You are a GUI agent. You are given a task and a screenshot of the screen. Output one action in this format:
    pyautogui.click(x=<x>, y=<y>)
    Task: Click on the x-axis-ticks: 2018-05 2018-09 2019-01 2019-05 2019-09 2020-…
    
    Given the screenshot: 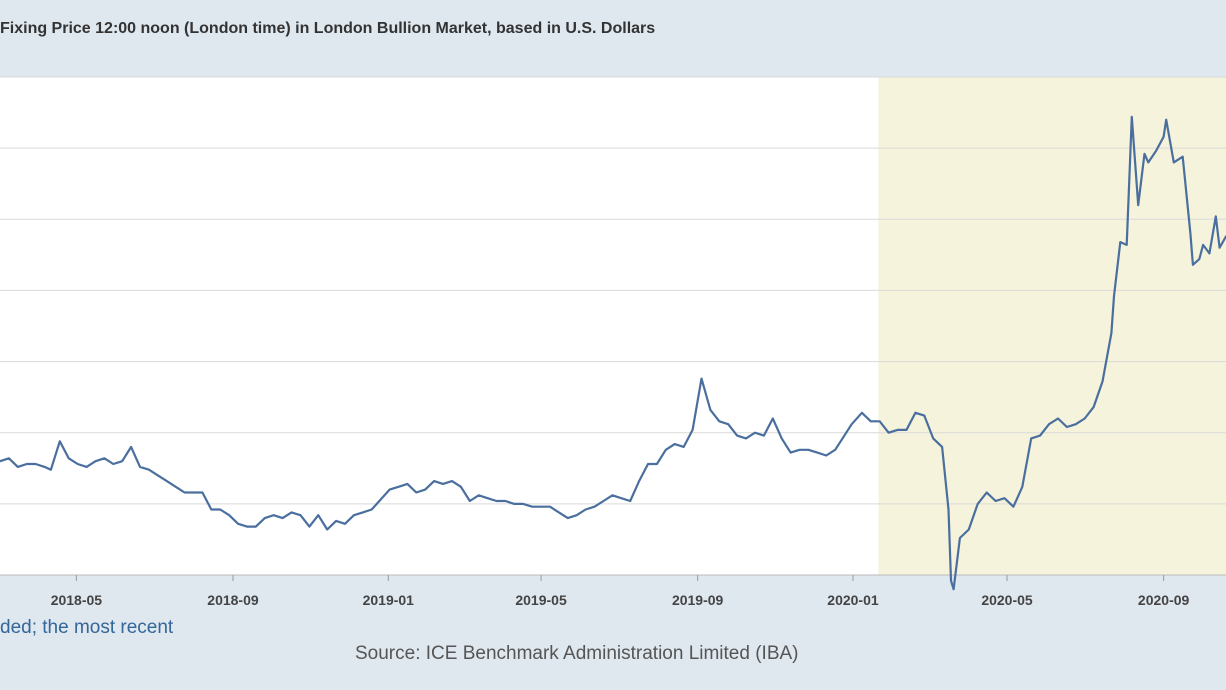 What is the action you would take?
    pyautogui.click(x=620, y=591)
    